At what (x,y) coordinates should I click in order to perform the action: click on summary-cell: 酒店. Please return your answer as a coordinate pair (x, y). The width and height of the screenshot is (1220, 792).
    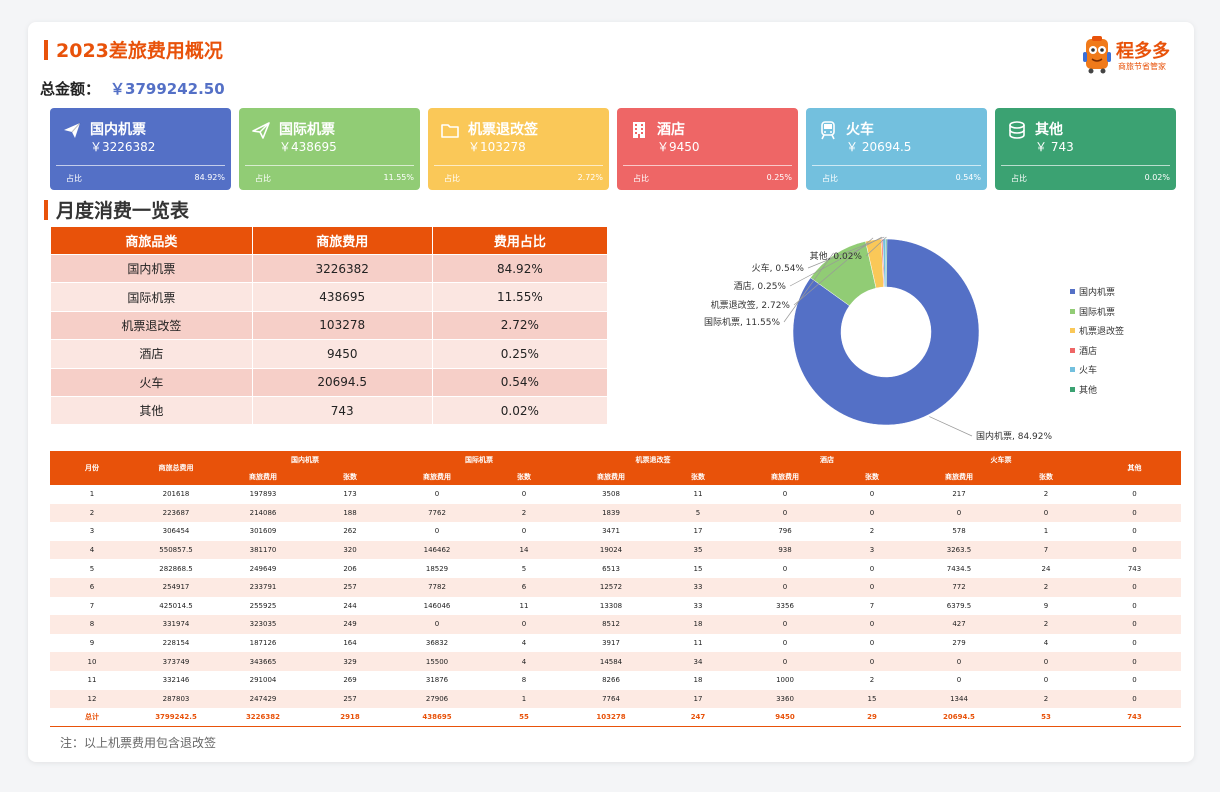
    Looking at the image, I should click on (151, 354).